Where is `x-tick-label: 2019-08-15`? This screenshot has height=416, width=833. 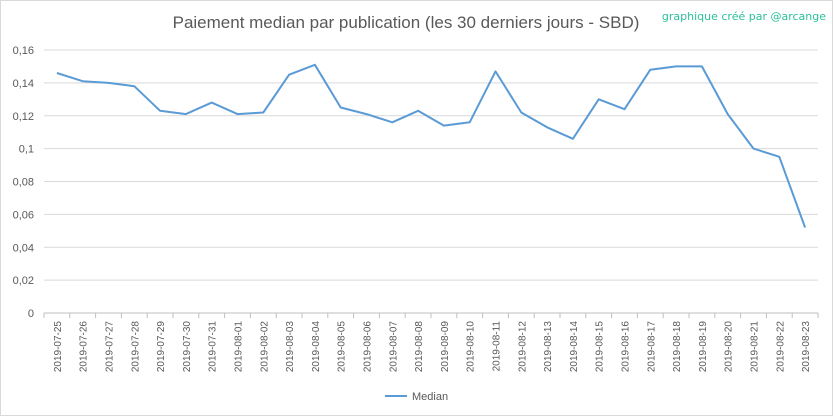 x-tick-label: 2019-08-15 is located at coordinates (600, 347).